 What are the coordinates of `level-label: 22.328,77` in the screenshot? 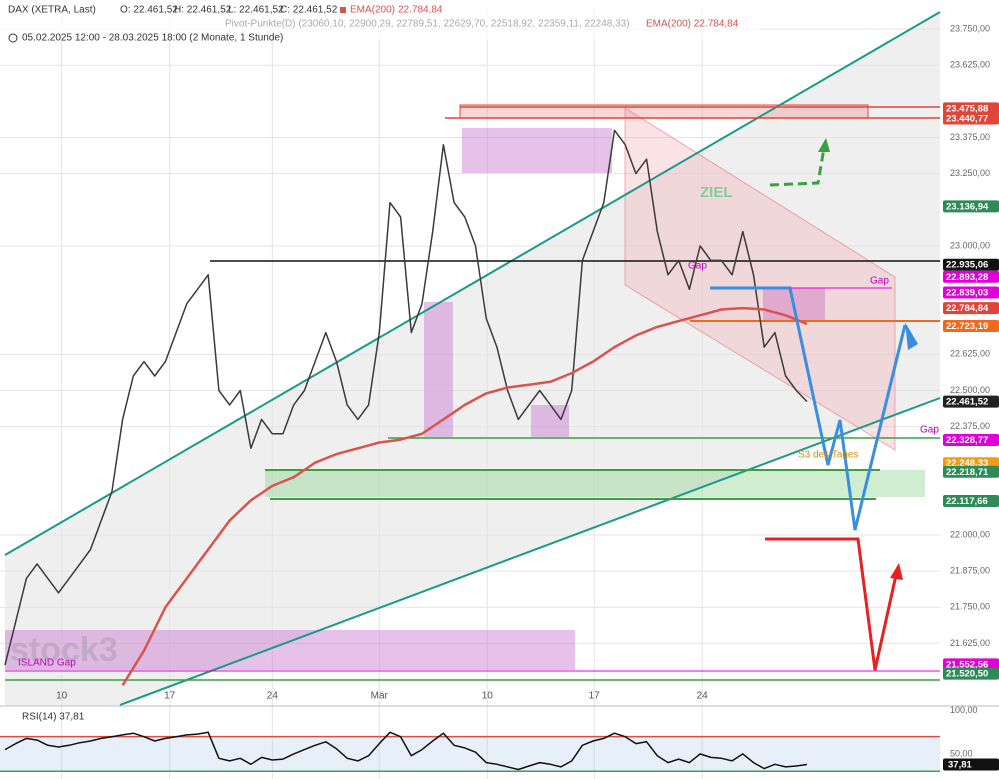 It's located at (967, 440).